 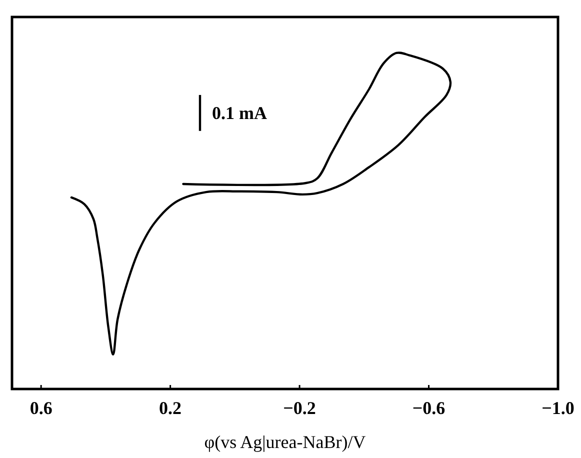 What do you see at coordinates (558, 408) in the screenshot?
I see `x-tick-label: −1.0` at bounding box center [558, 408].